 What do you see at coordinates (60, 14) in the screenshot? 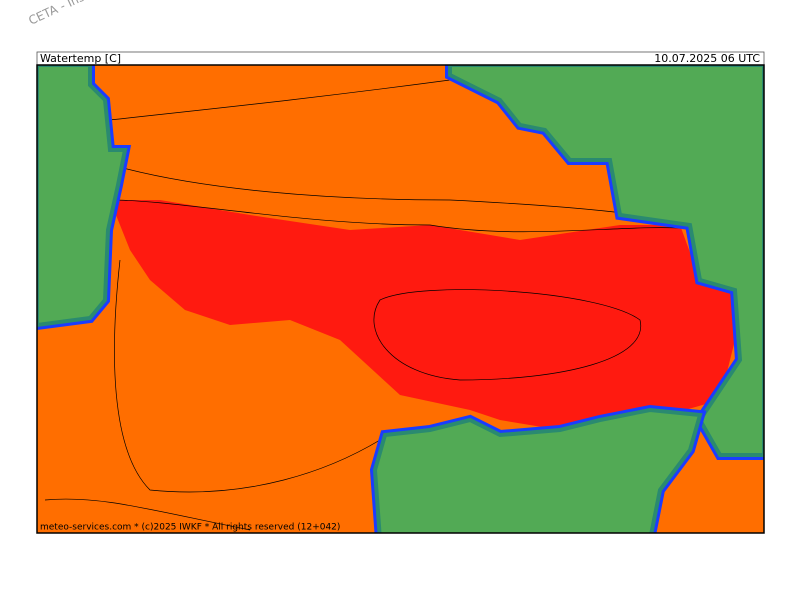
I see `watermark: CETA - Inst.` at bounding box center [60, 14].